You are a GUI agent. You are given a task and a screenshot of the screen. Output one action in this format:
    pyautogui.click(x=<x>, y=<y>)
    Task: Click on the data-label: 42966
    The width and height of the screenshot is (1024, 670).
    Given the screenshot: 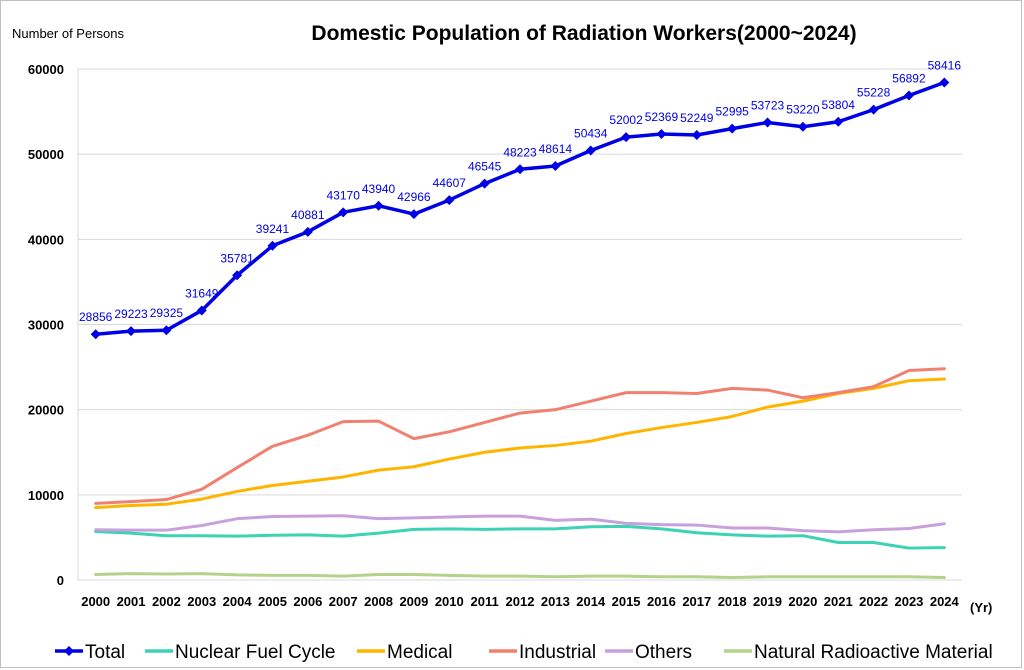 What is the action you would take?
    pyautogui.click(x=414, y=197)
    